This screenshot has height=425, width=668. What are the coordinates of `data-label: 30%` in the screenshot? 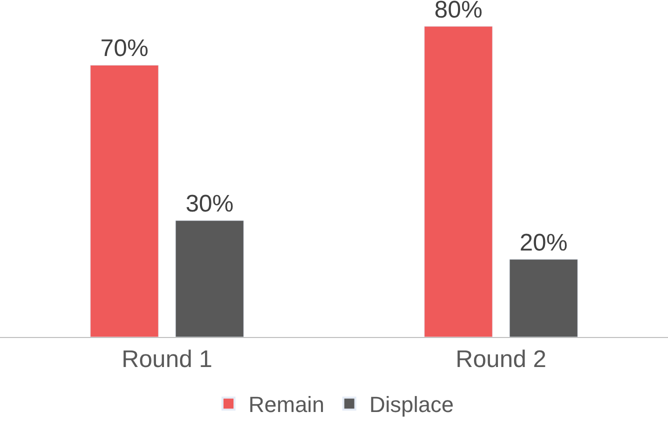 It's located at (210, 204).